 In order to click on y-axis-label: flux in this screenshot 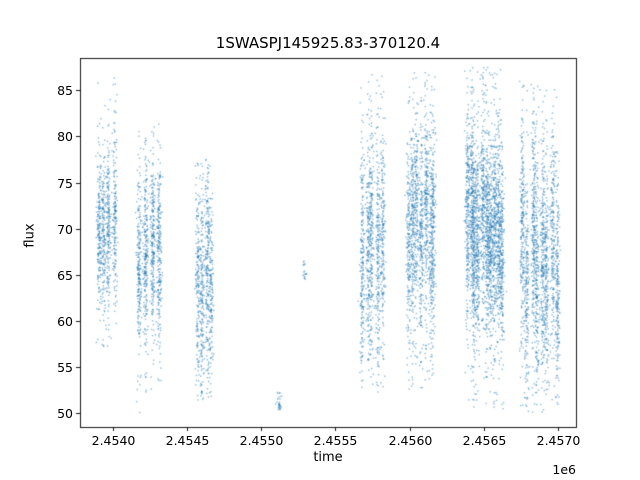, I will do `click(30, 235)`.